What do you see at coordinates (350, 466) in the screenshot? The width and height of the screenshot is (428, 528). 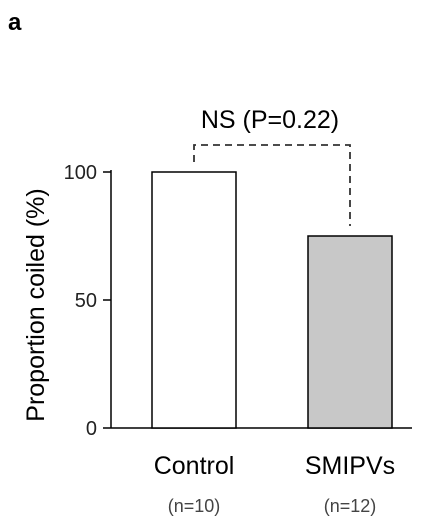 I see `category-label: SMIPVs` at bounding box center [350, 466].